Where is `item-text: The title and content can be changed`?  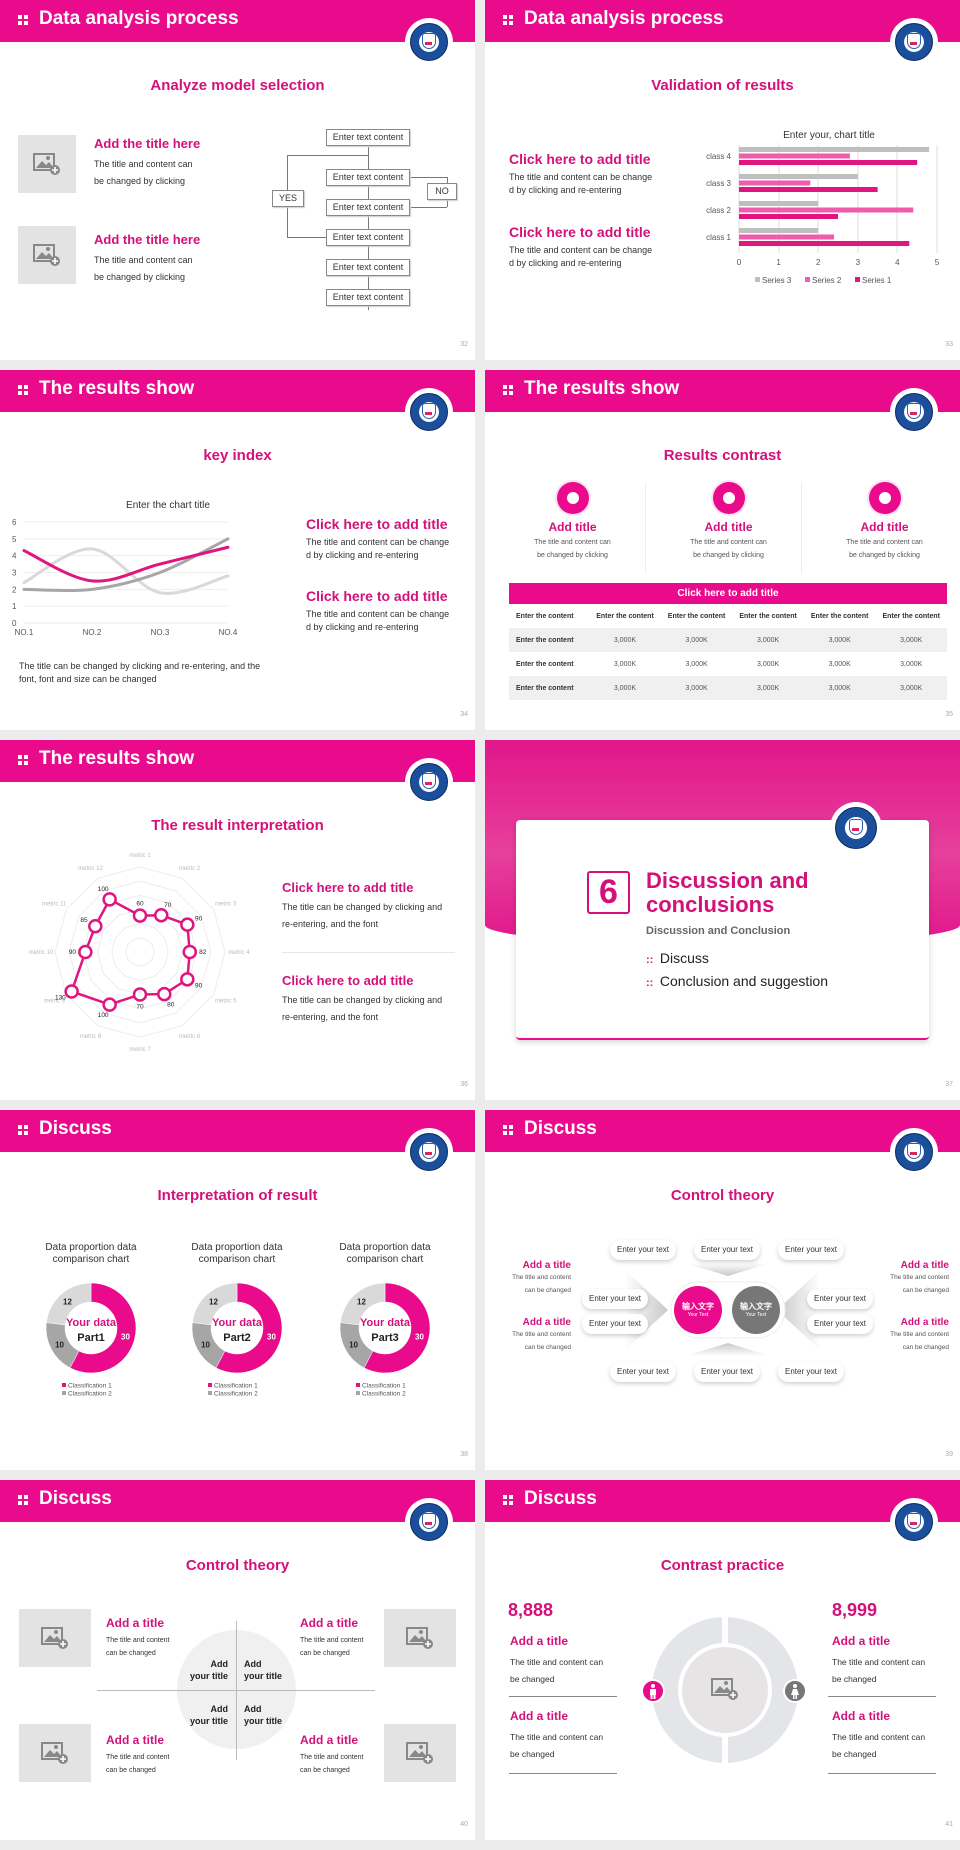 item-text: The title and content can be changed is located at coordinates (332, 1647).